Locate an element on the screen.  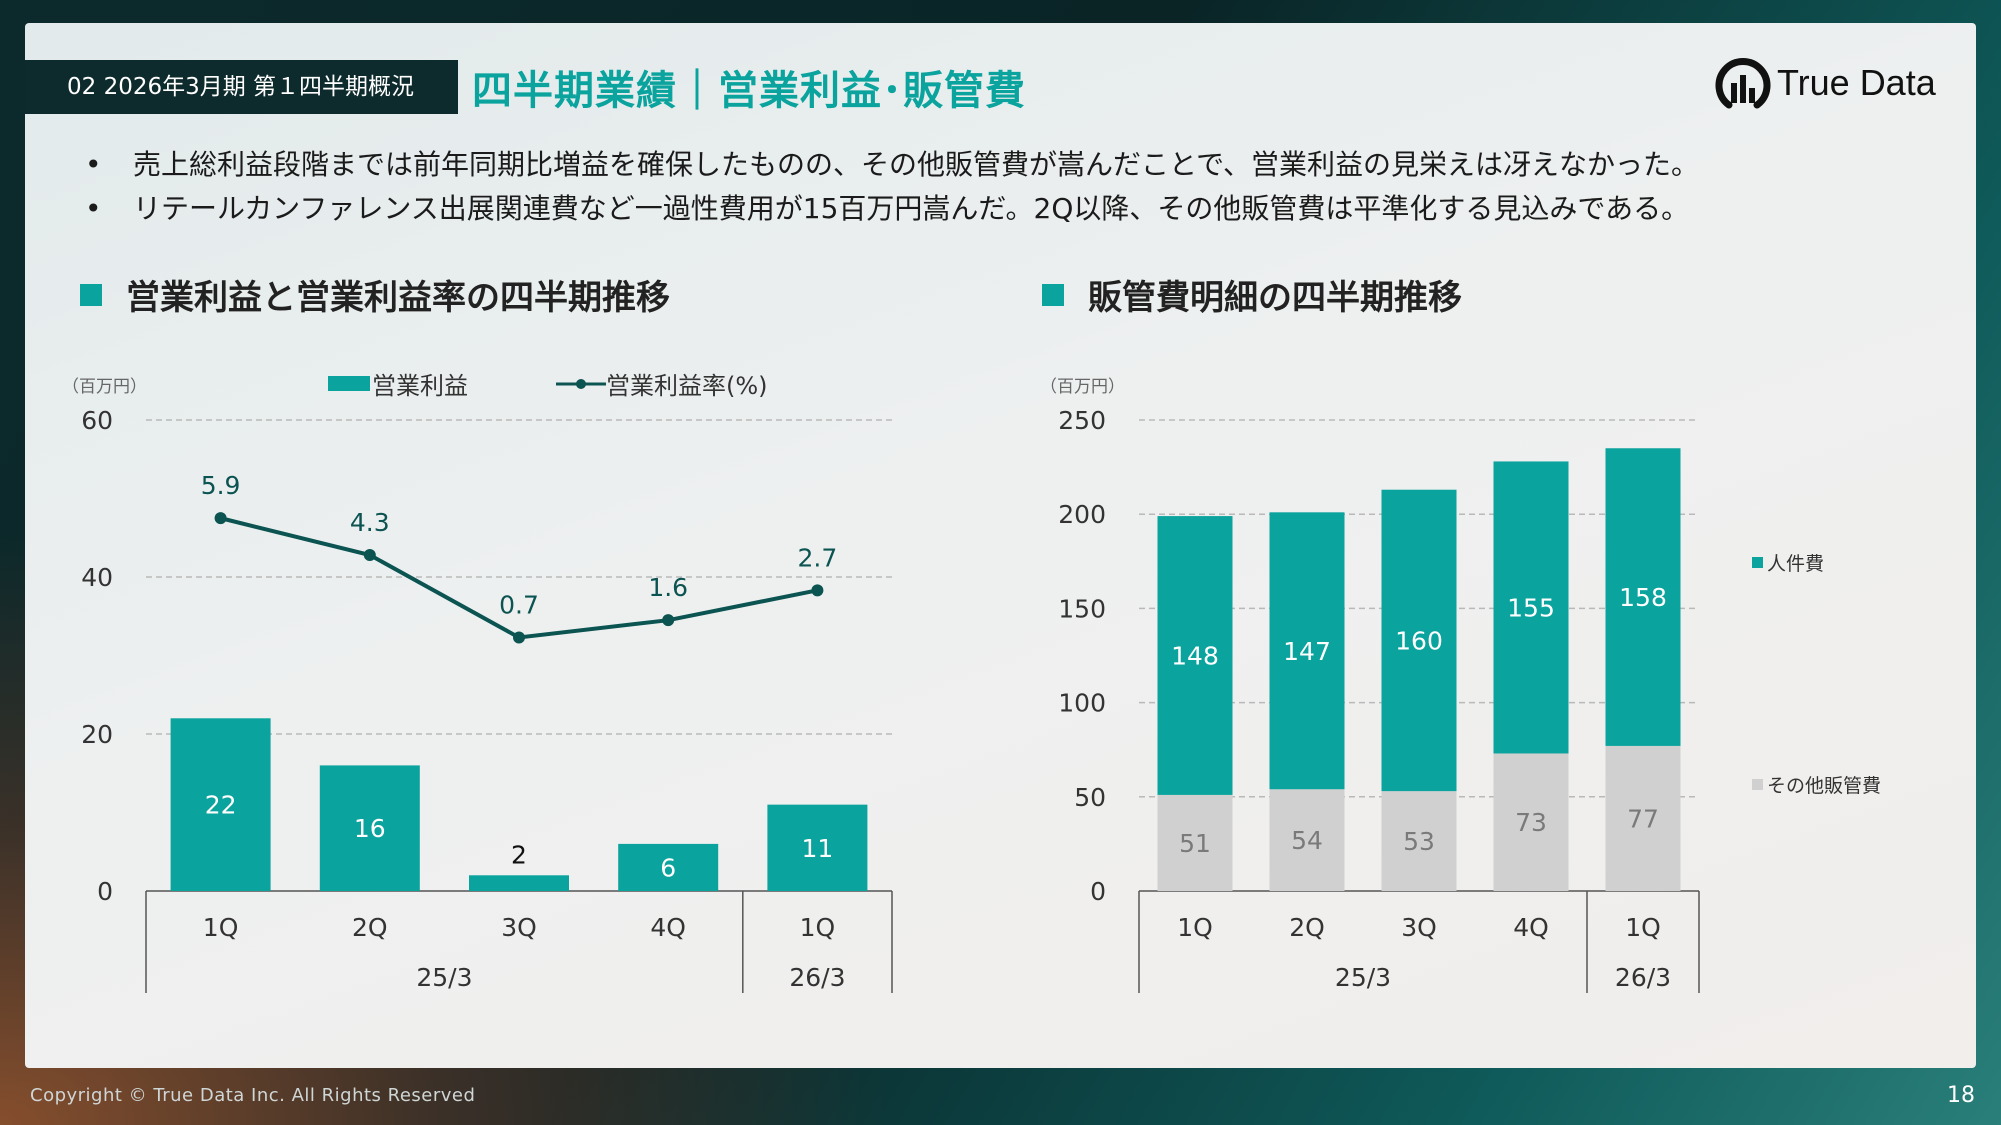
chart1-heading: 営業利益と営業利益率の四半期推移 is located at coordinates (375, 294).